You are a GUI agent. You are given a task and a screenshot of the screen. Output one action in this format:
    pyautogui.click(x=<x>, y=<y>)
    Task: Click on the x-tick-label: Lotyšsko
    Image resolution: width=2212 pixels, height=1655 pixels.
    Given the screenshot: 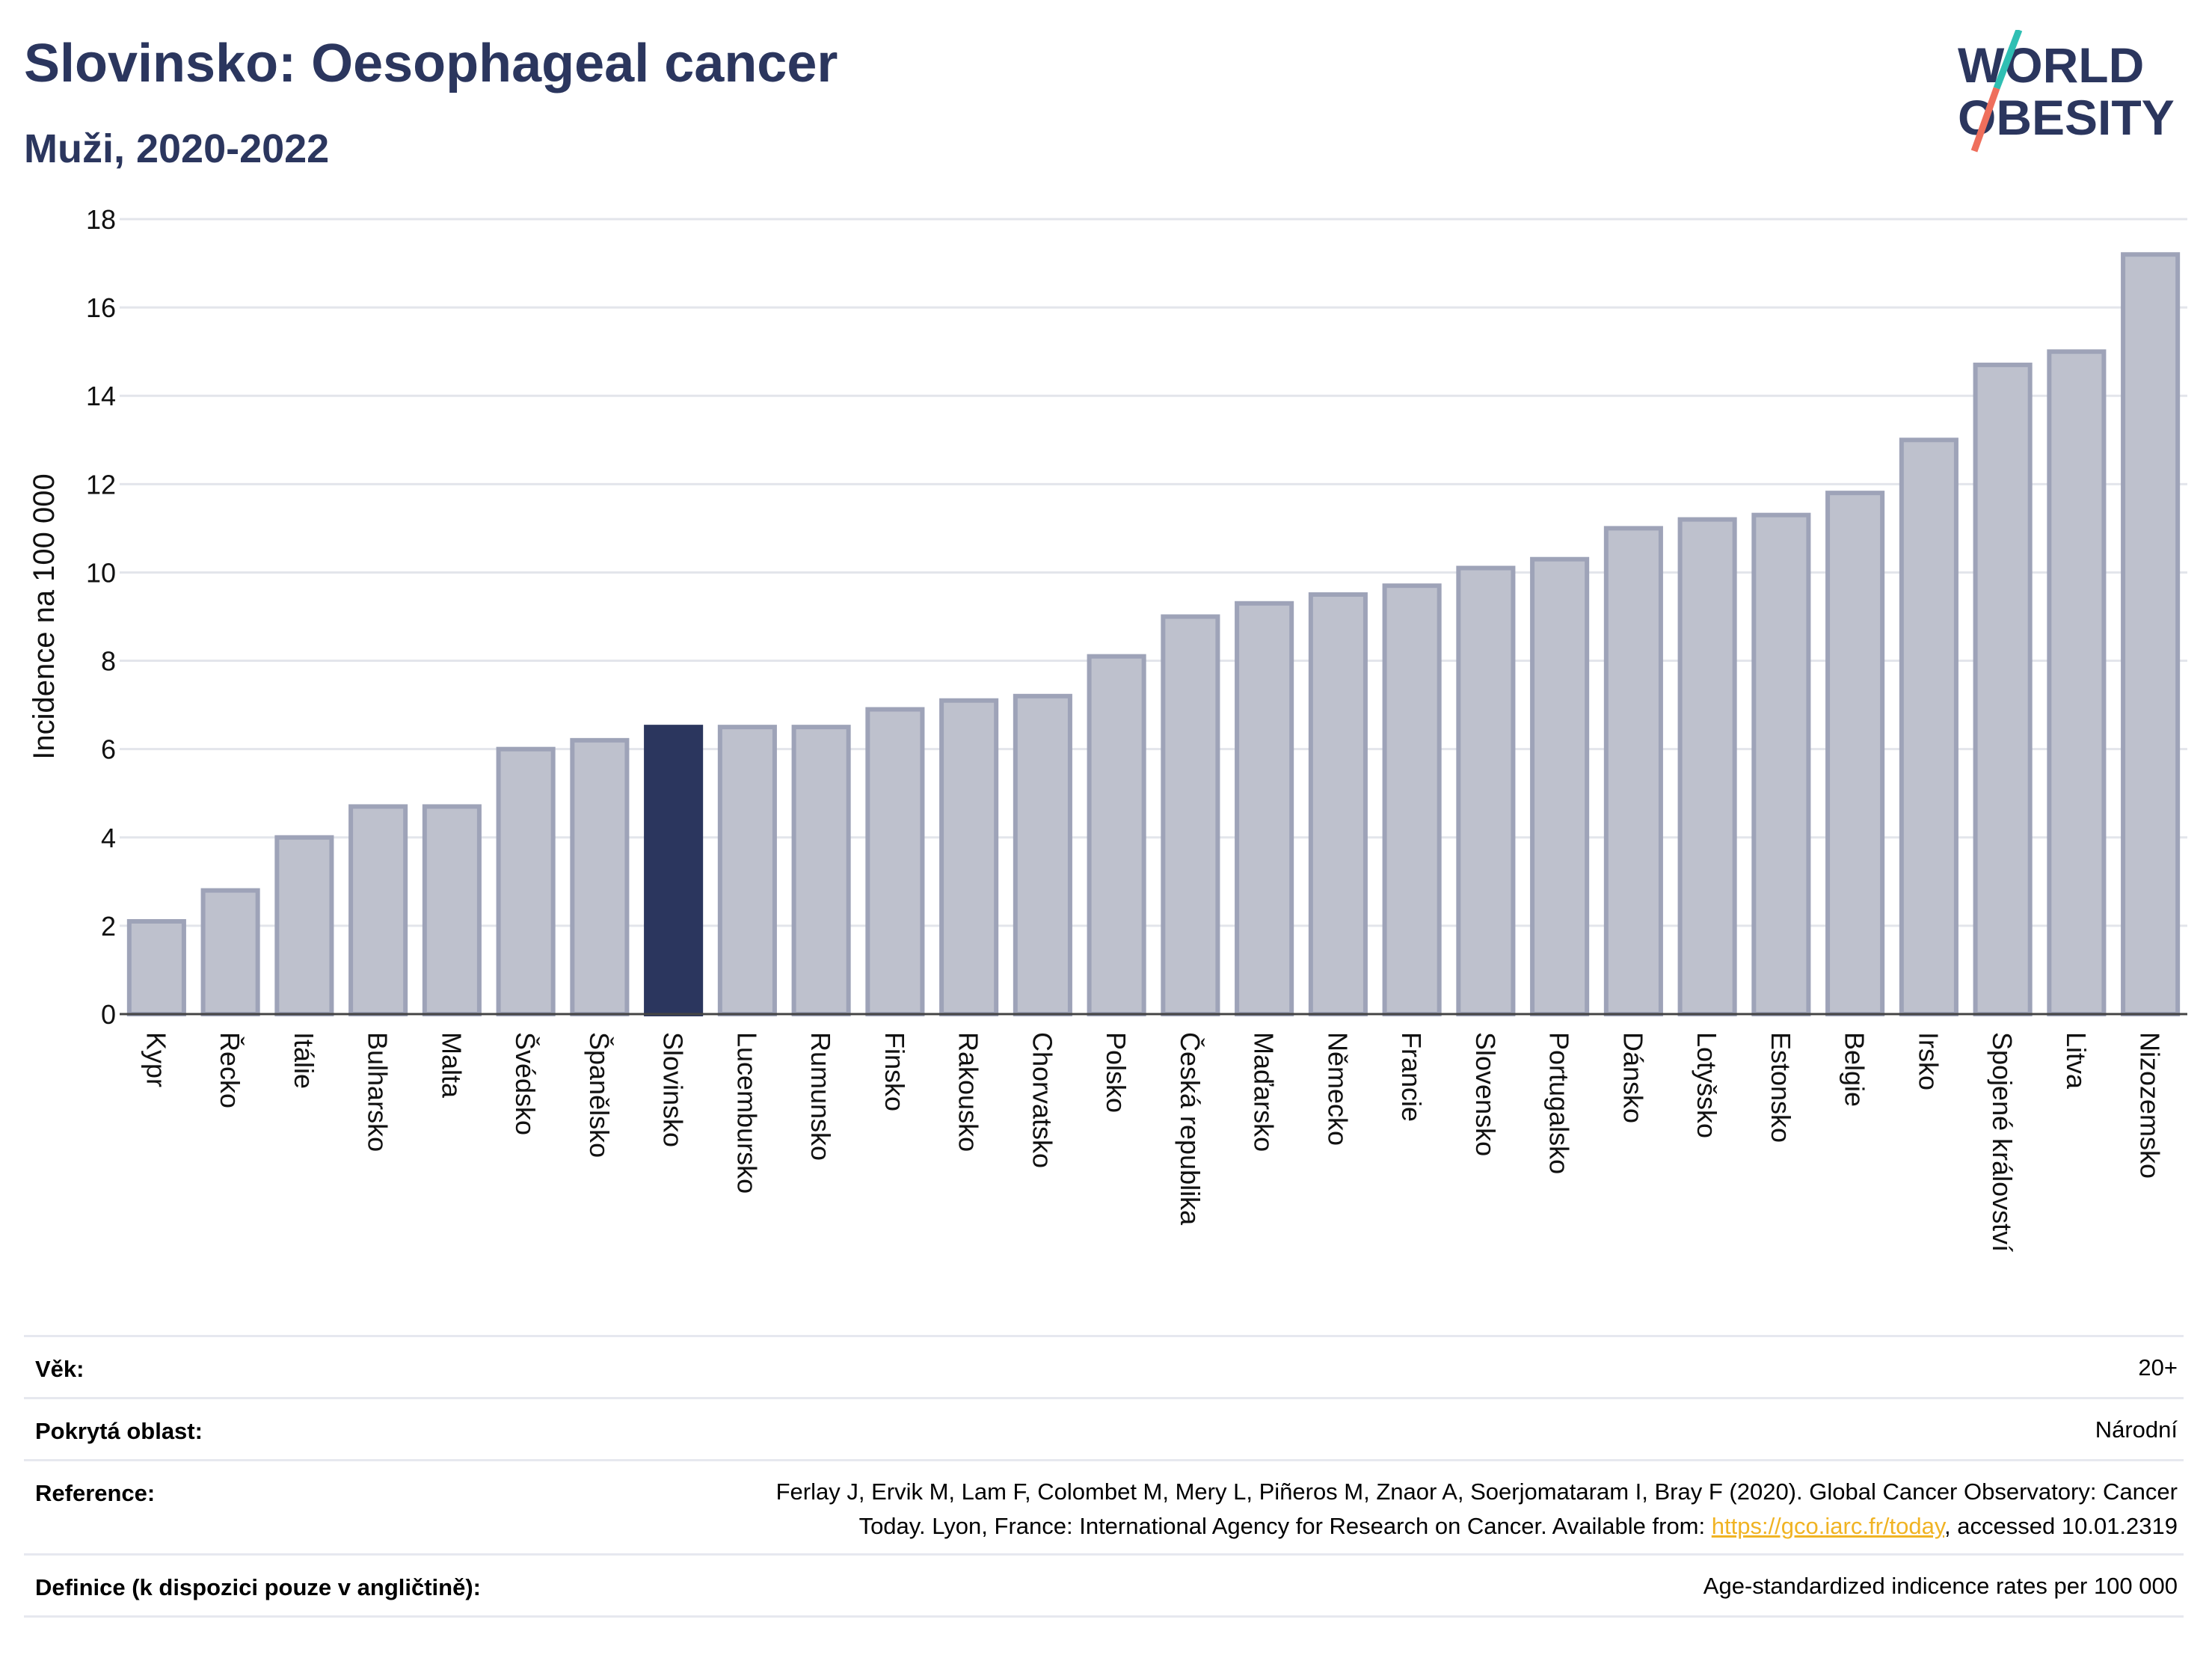 What is the action you would take?
    pyautogui.click(x=1707, y=1085)
    